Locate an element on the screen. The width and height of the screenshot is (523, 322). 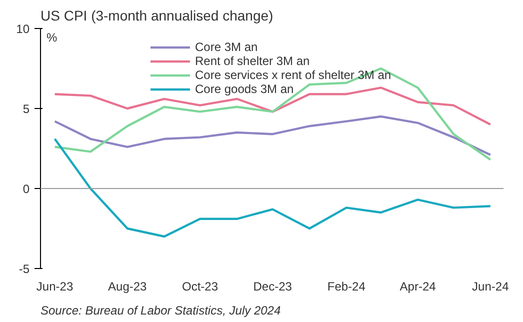
y-tick-label: 10 is located at coordinates (23, 29).